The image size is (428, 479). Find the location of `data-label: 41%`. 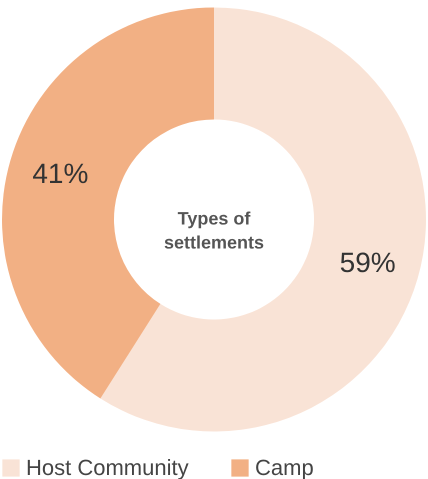

data-label: 41% is located at coordinates (60, 173).